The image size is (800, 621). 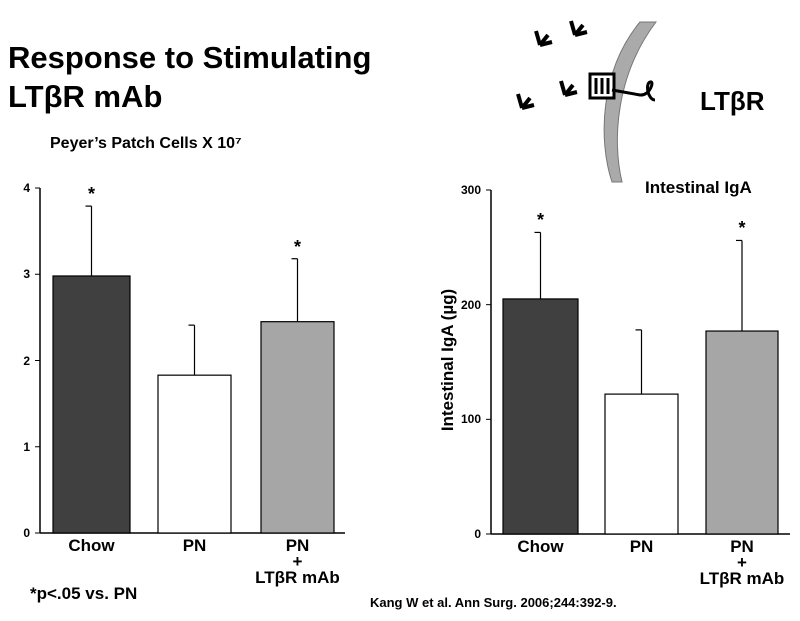 I want to click on chart-title: Intestinal IgA, so click(x=698, y=187).